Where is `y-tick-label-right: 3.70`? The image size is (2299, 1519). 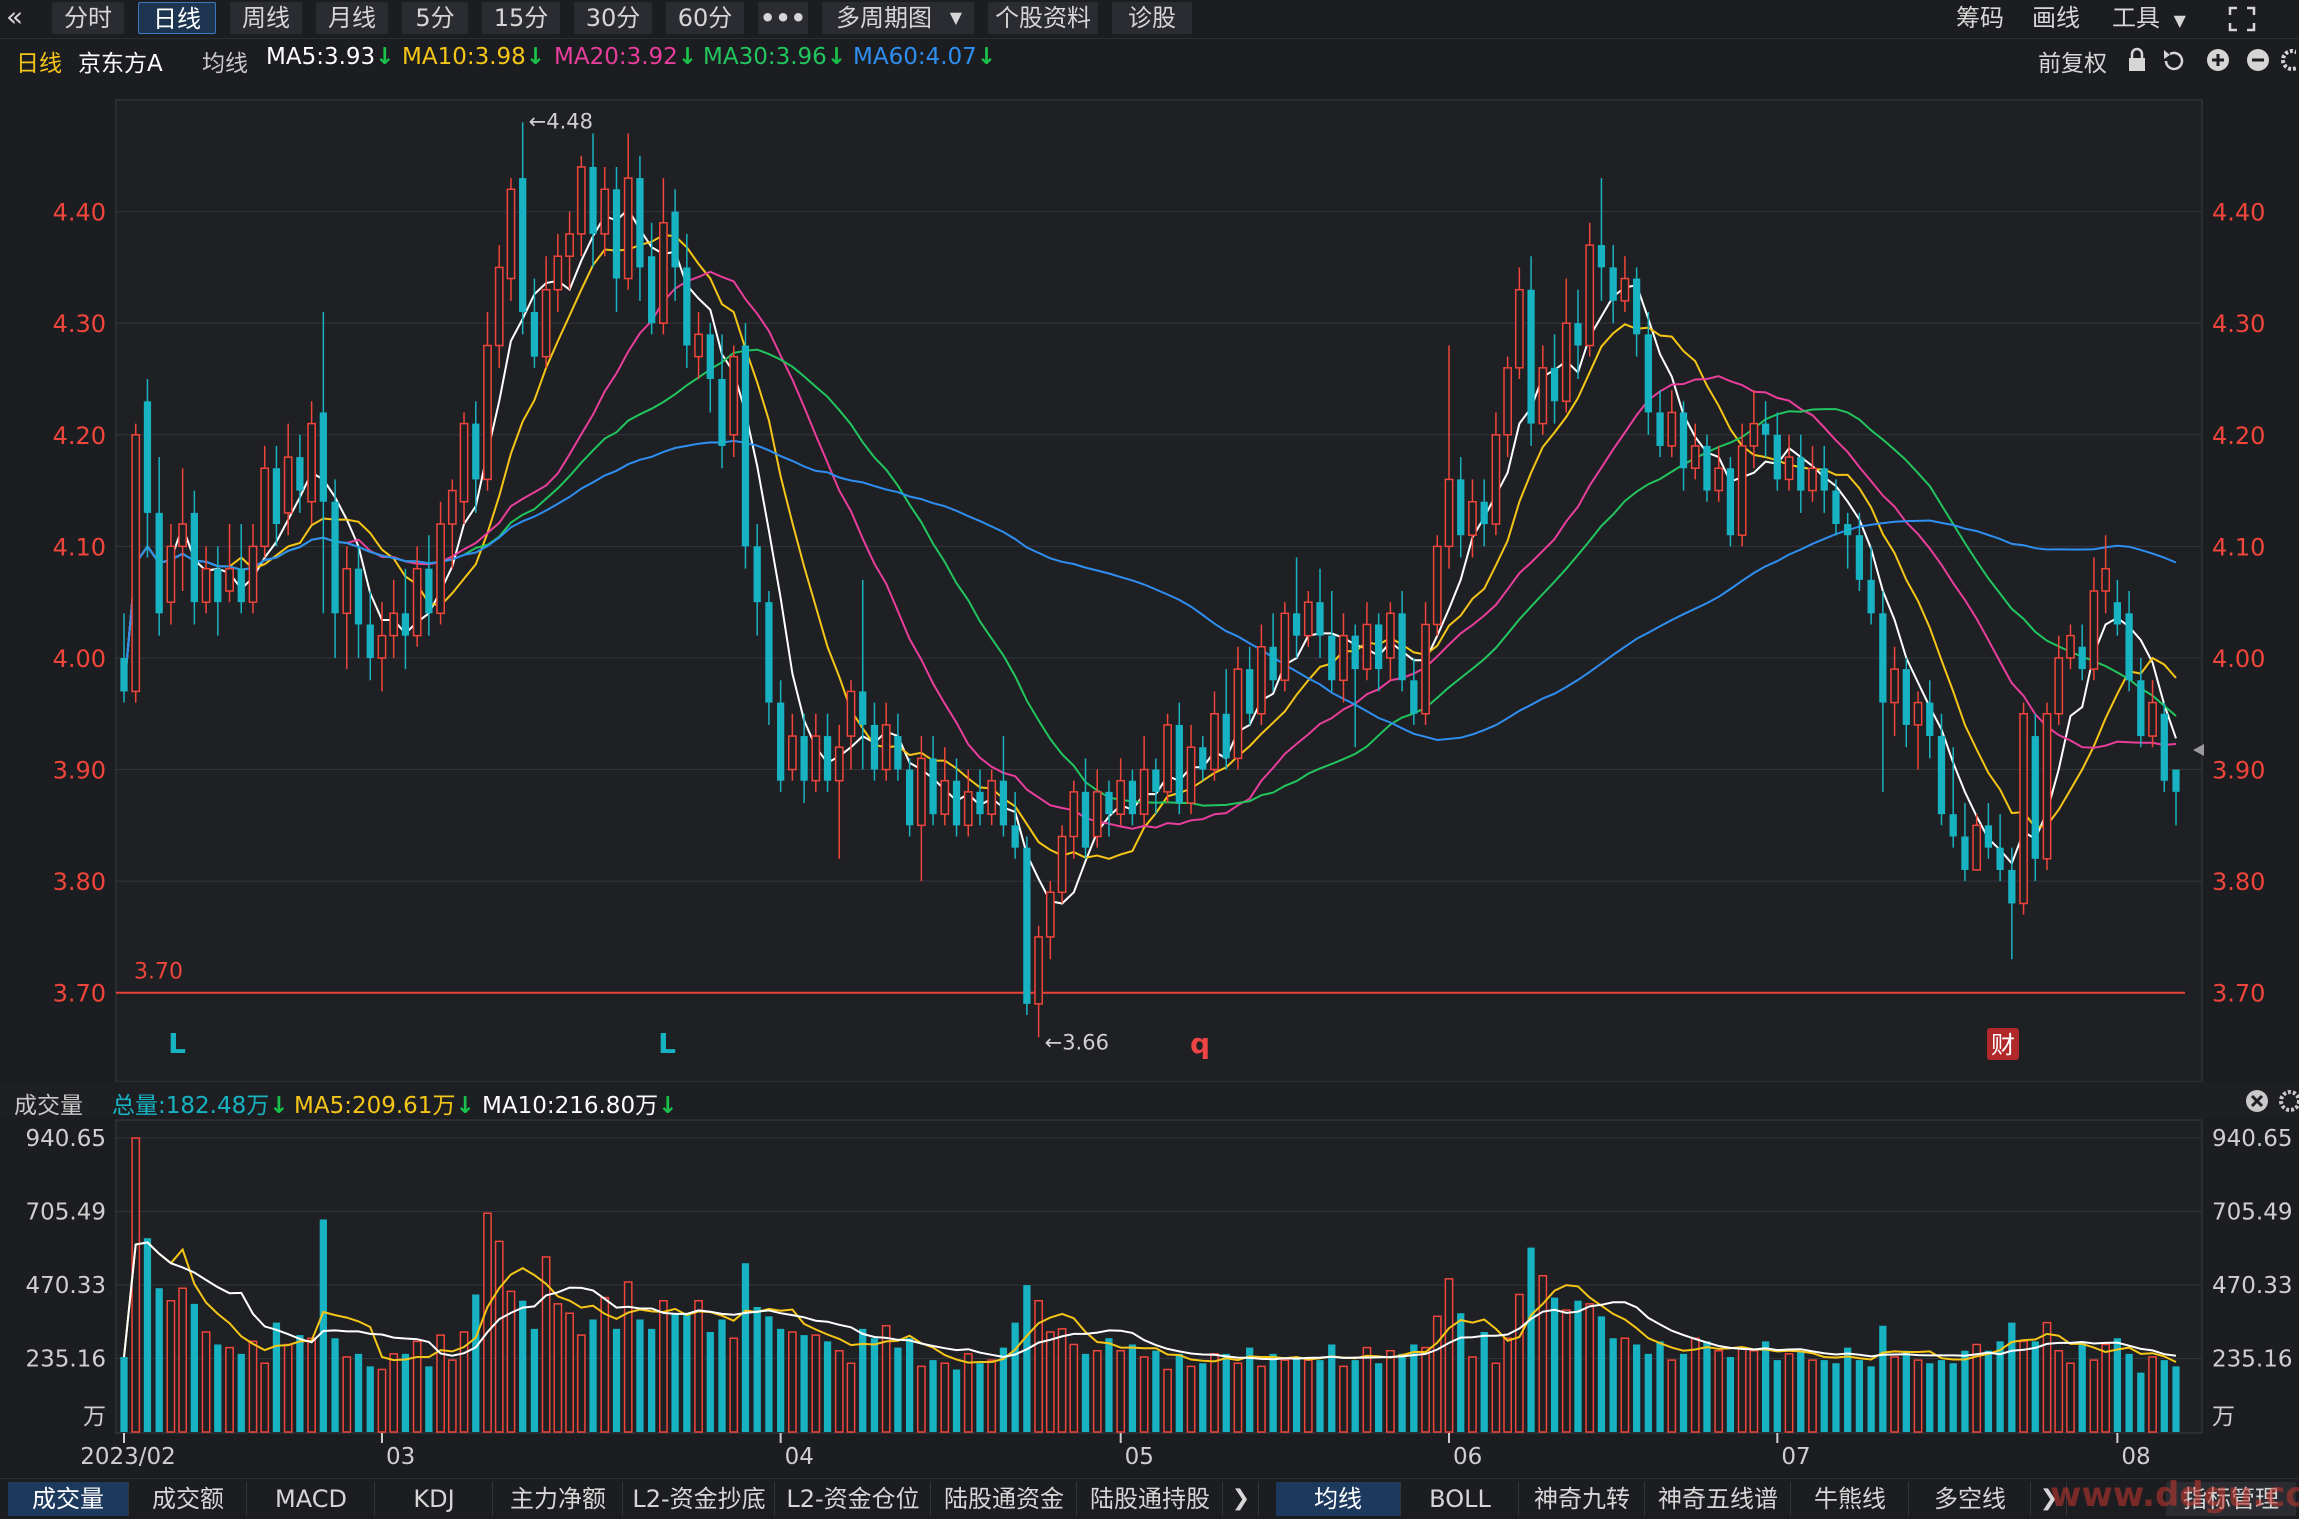 y-tick-label-right: 3.70 is located at coordinates (2238, 994).